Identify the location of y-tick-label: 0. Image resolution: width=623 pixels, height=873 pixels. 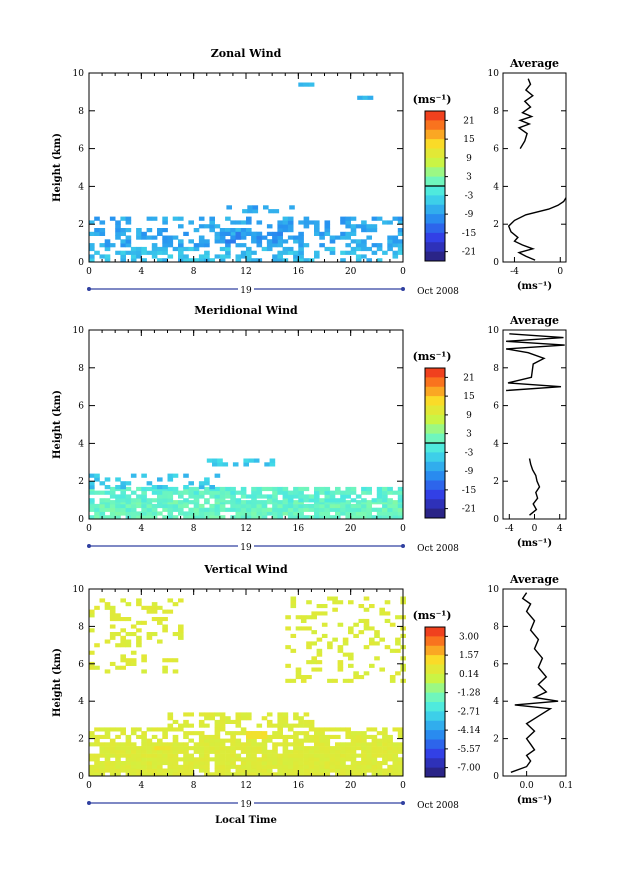
(81, 520).